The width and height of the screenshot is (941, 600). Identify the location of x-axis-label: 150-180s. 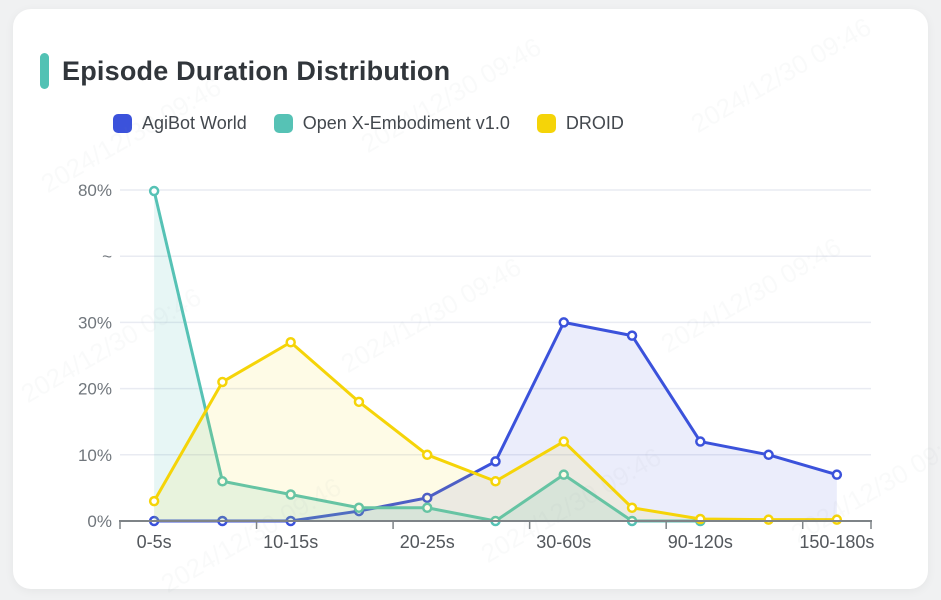
(836, 542).